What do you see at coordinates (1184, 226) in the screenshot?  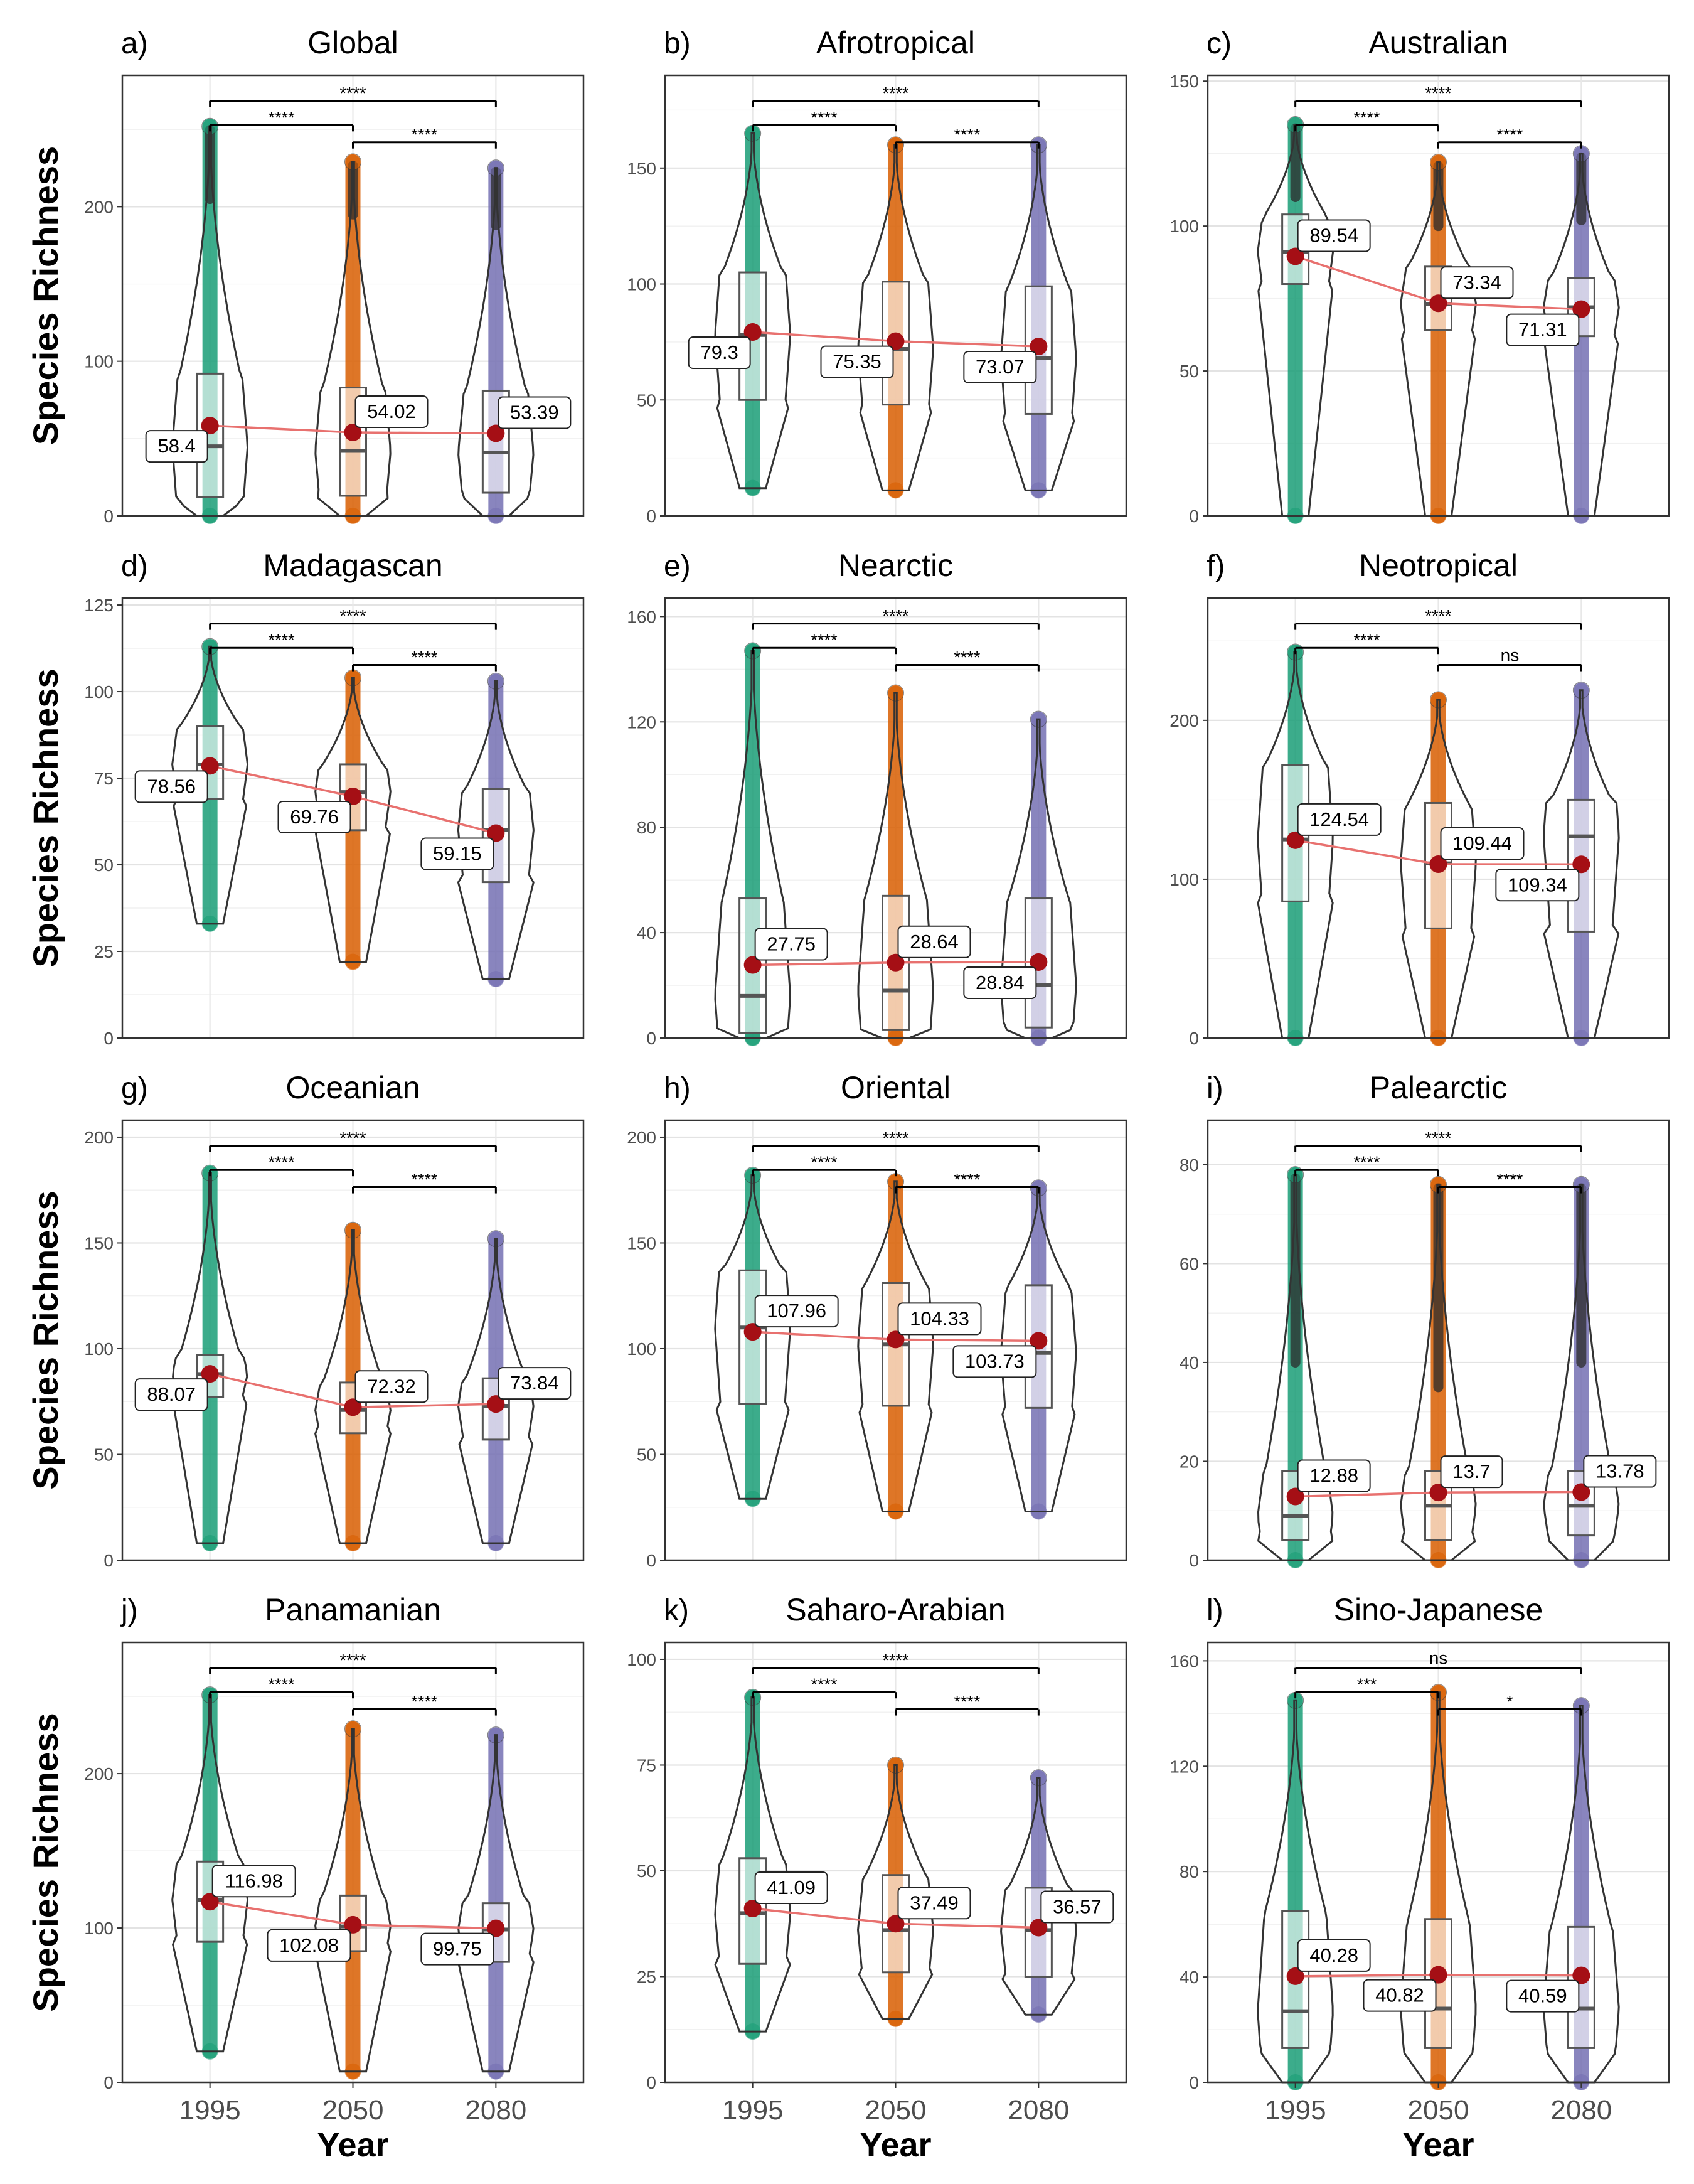 I see `y-tick-label: 100` at bounding box center [1184, 226].